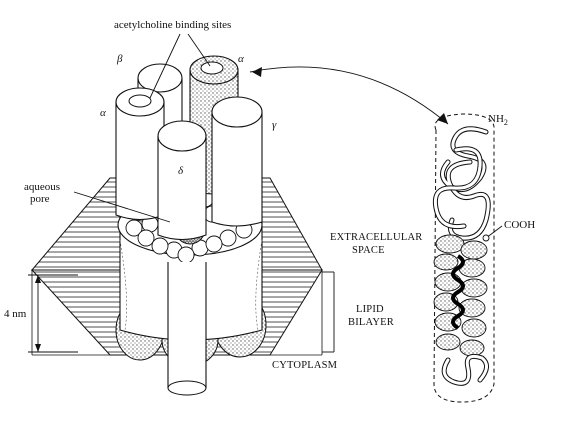 The image size is (566, 434). I want to click on extracellular-label-line1: EXTRACELLULAR, so click(376, 237).